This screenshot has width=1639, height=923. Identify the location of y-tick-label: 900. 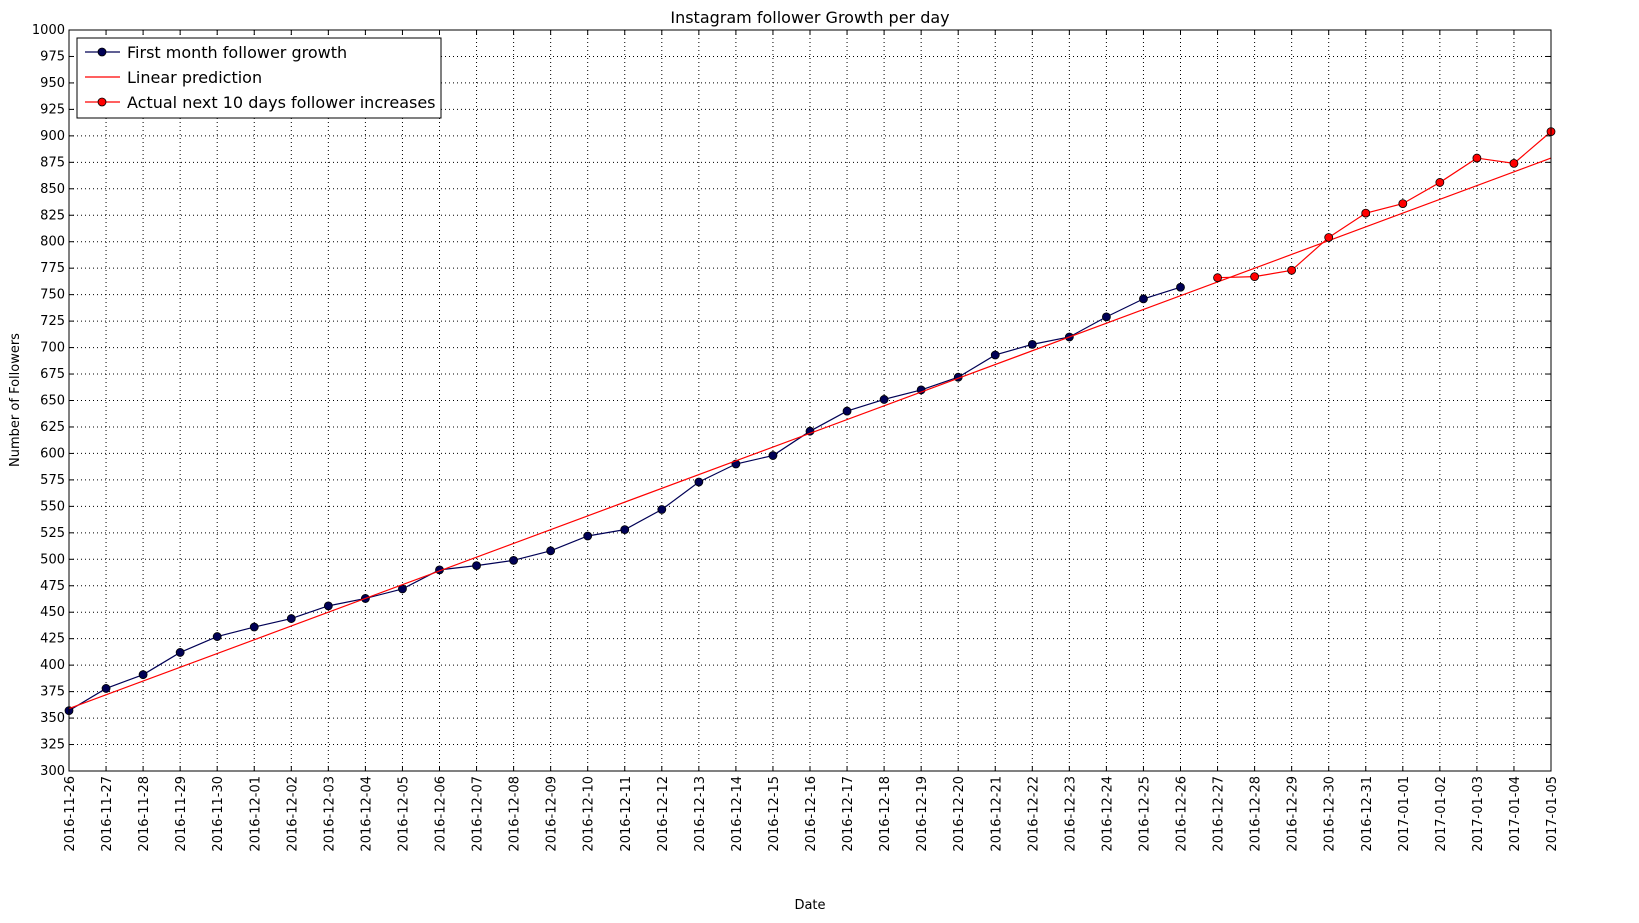
(52, 136).